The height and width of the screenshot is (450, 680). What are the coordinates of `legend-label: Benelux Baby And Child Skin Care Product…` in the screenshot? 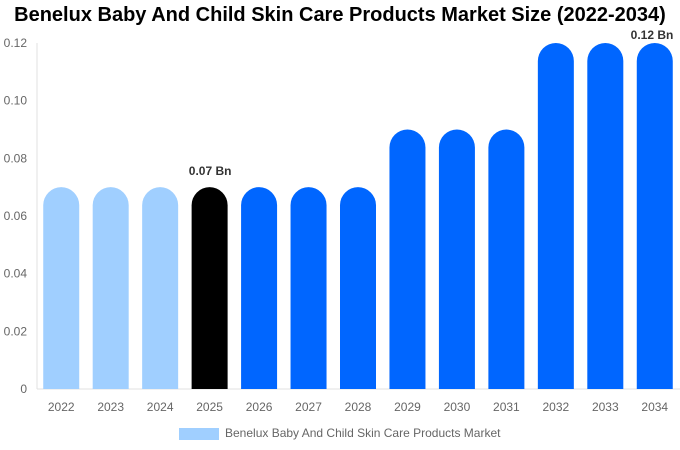 It's located at (363, 433).